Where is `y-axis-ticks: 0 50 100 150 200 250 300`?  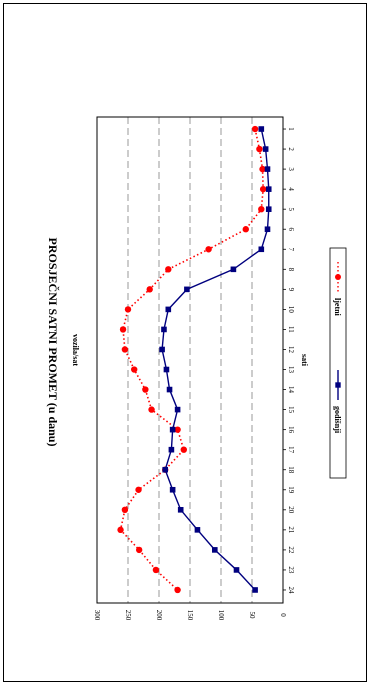
y-axis-ticks: 0 50 100 150 200 250 300 is located at coordinates (190, 615).